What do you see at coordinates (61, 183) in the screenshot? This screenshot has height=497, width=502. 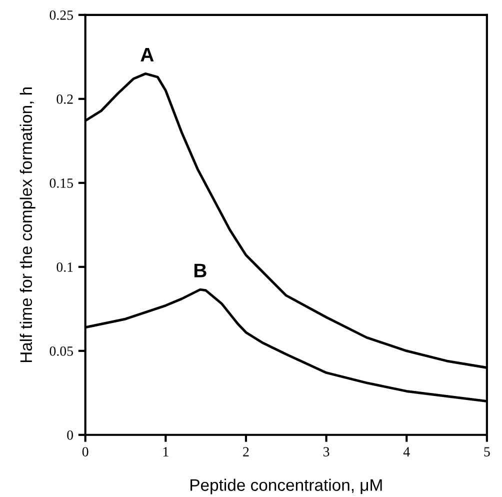 I see `y-tick-label: 0.15` at bounding box center [61, 183].